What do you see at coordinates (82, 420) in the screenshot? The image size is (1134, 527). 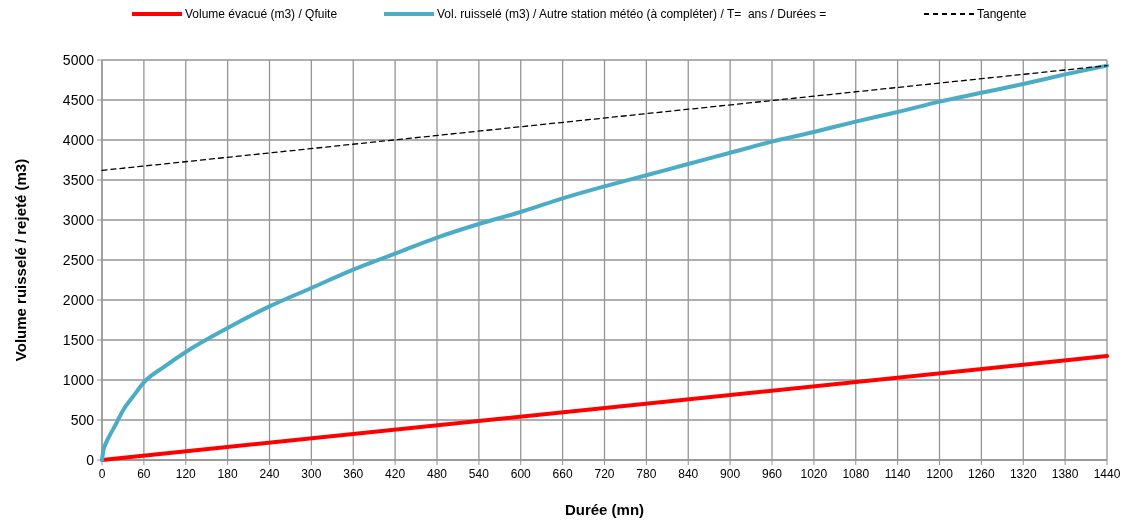 I see `y-tick-label: 500` at bounding box center [82, 420].